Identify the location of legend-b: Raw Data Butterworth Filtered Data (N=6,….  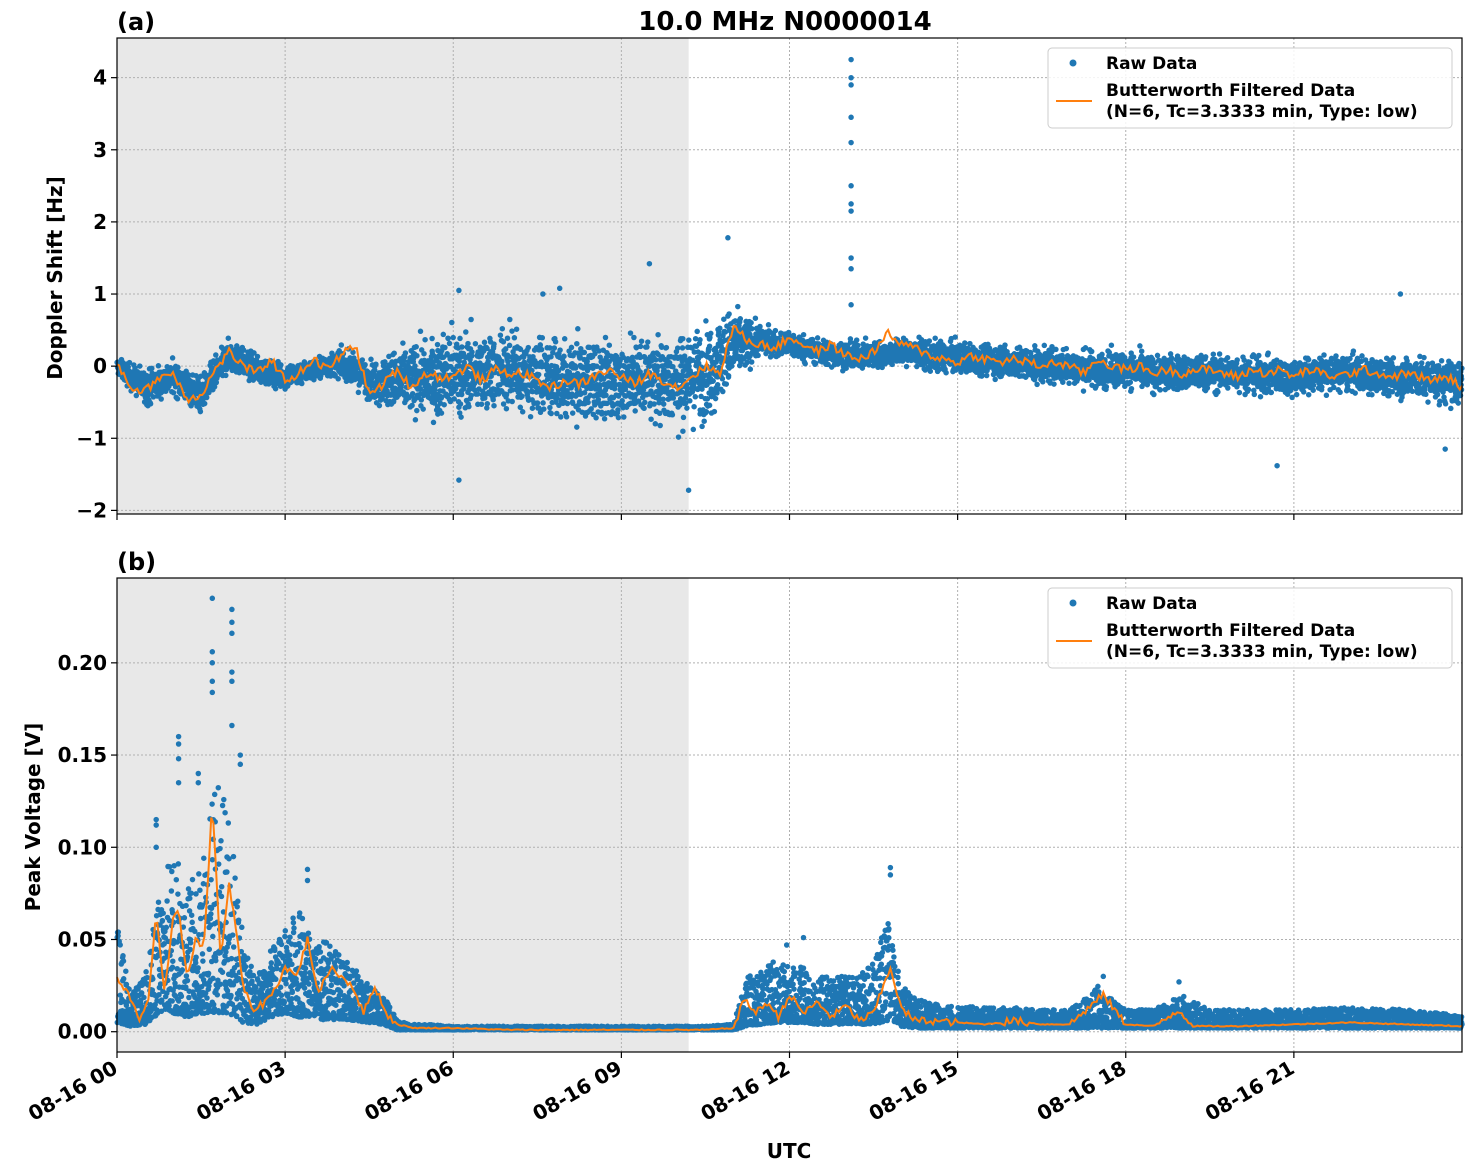
(1250, 628).